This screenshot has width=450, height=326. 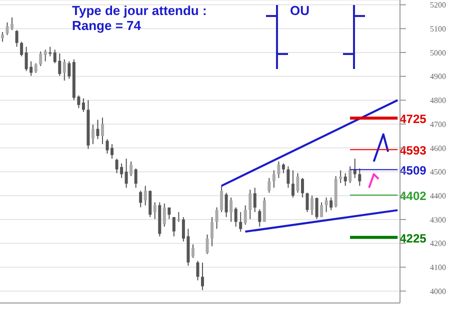 I want to click on y-tick-label: 5200, so click(x=438, y=5).